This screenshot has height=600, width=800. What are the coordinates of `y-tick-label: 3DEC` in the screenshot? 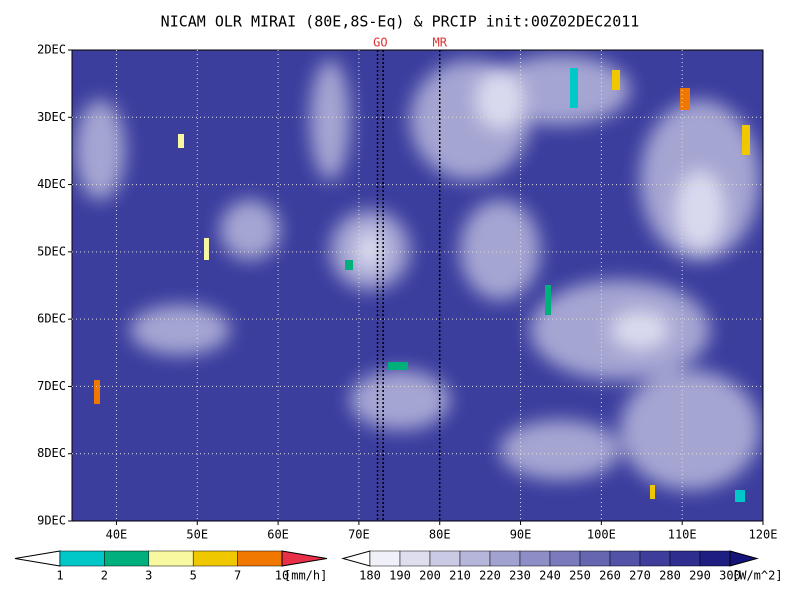 It's located at (51, 117).